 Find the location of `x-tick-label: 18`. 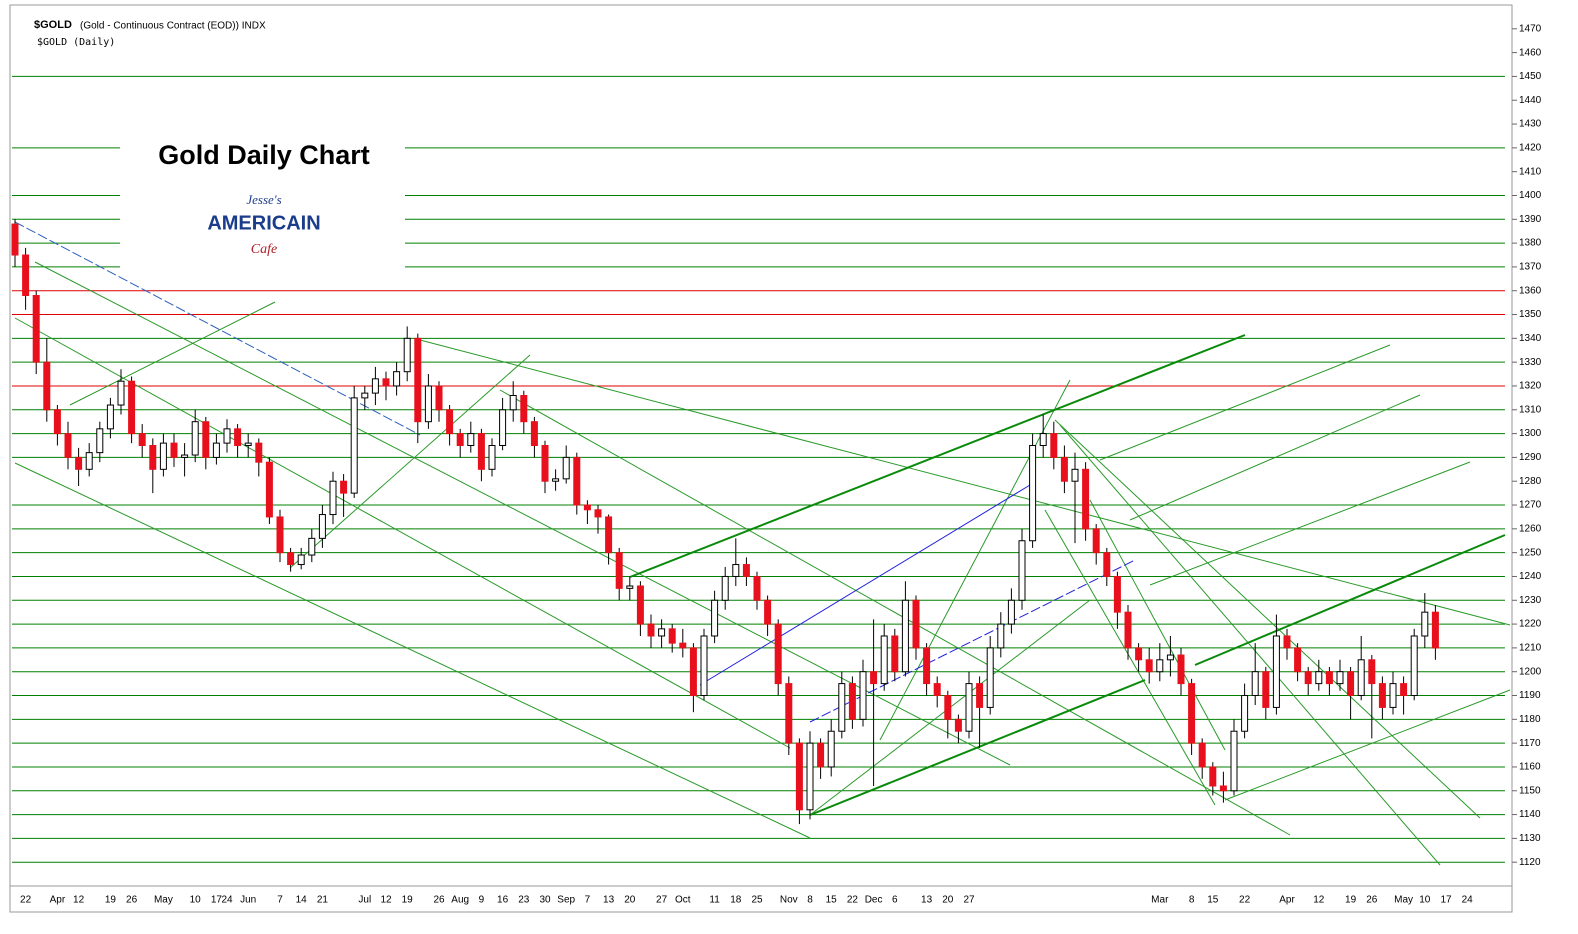

x-tick-label: 18 is located at coordinates (736, 900).